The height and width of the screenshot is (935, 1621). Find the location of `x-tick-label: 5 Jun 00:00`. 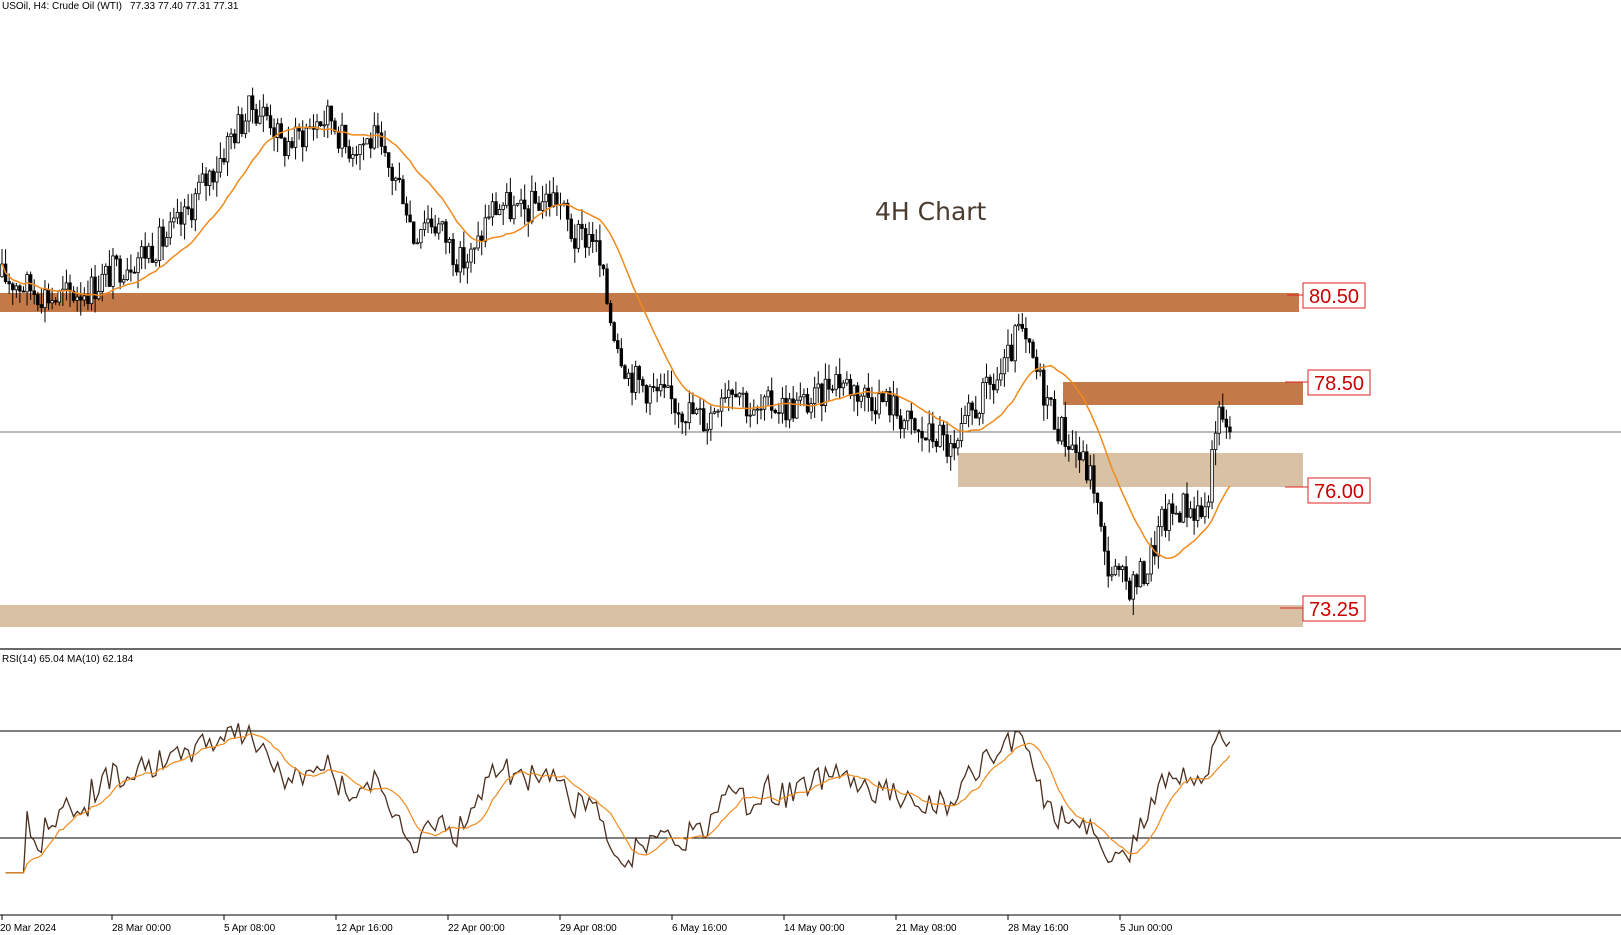

x-tick-label: 5 Jun 00:00 is located at coordinates (1146, 928).